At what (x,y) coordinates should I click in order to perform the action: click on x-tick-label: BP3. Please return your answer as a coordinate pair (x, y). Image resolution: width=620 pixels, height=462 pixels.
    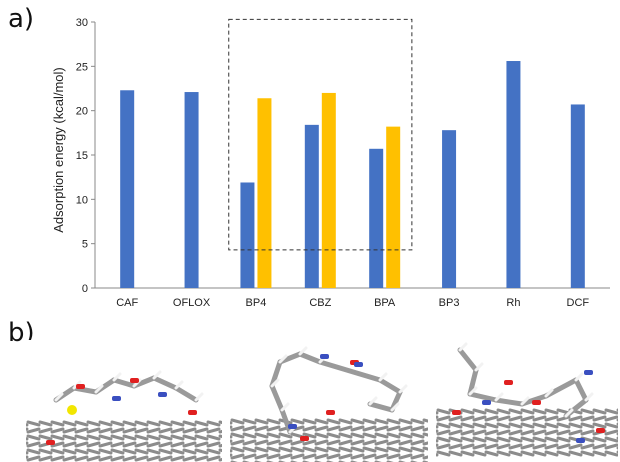
    Looking at the image, I should click on (449, 303).